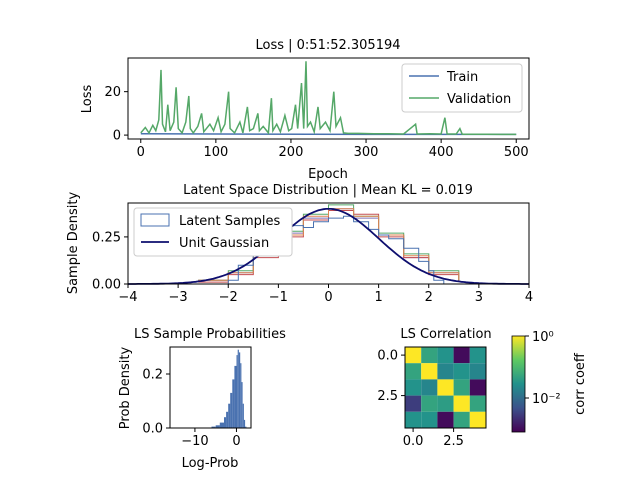 This screenshot has height=480, width=640. Describe the element at coordinates (391, 376) in the screenshot. I see `correlation-y-ticks: 0.0 2.5` at that location.